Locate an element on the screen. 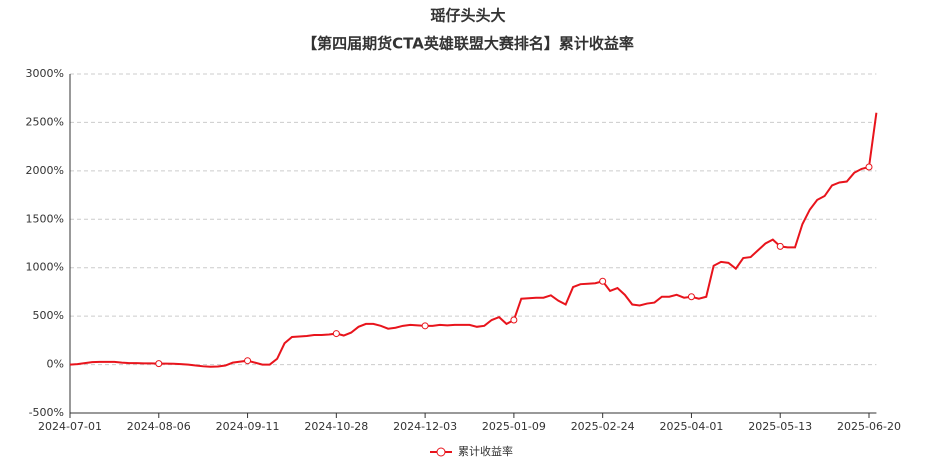 The image size is (937, 464). y-tick-label: 500% is located at coordinates (48, 315).